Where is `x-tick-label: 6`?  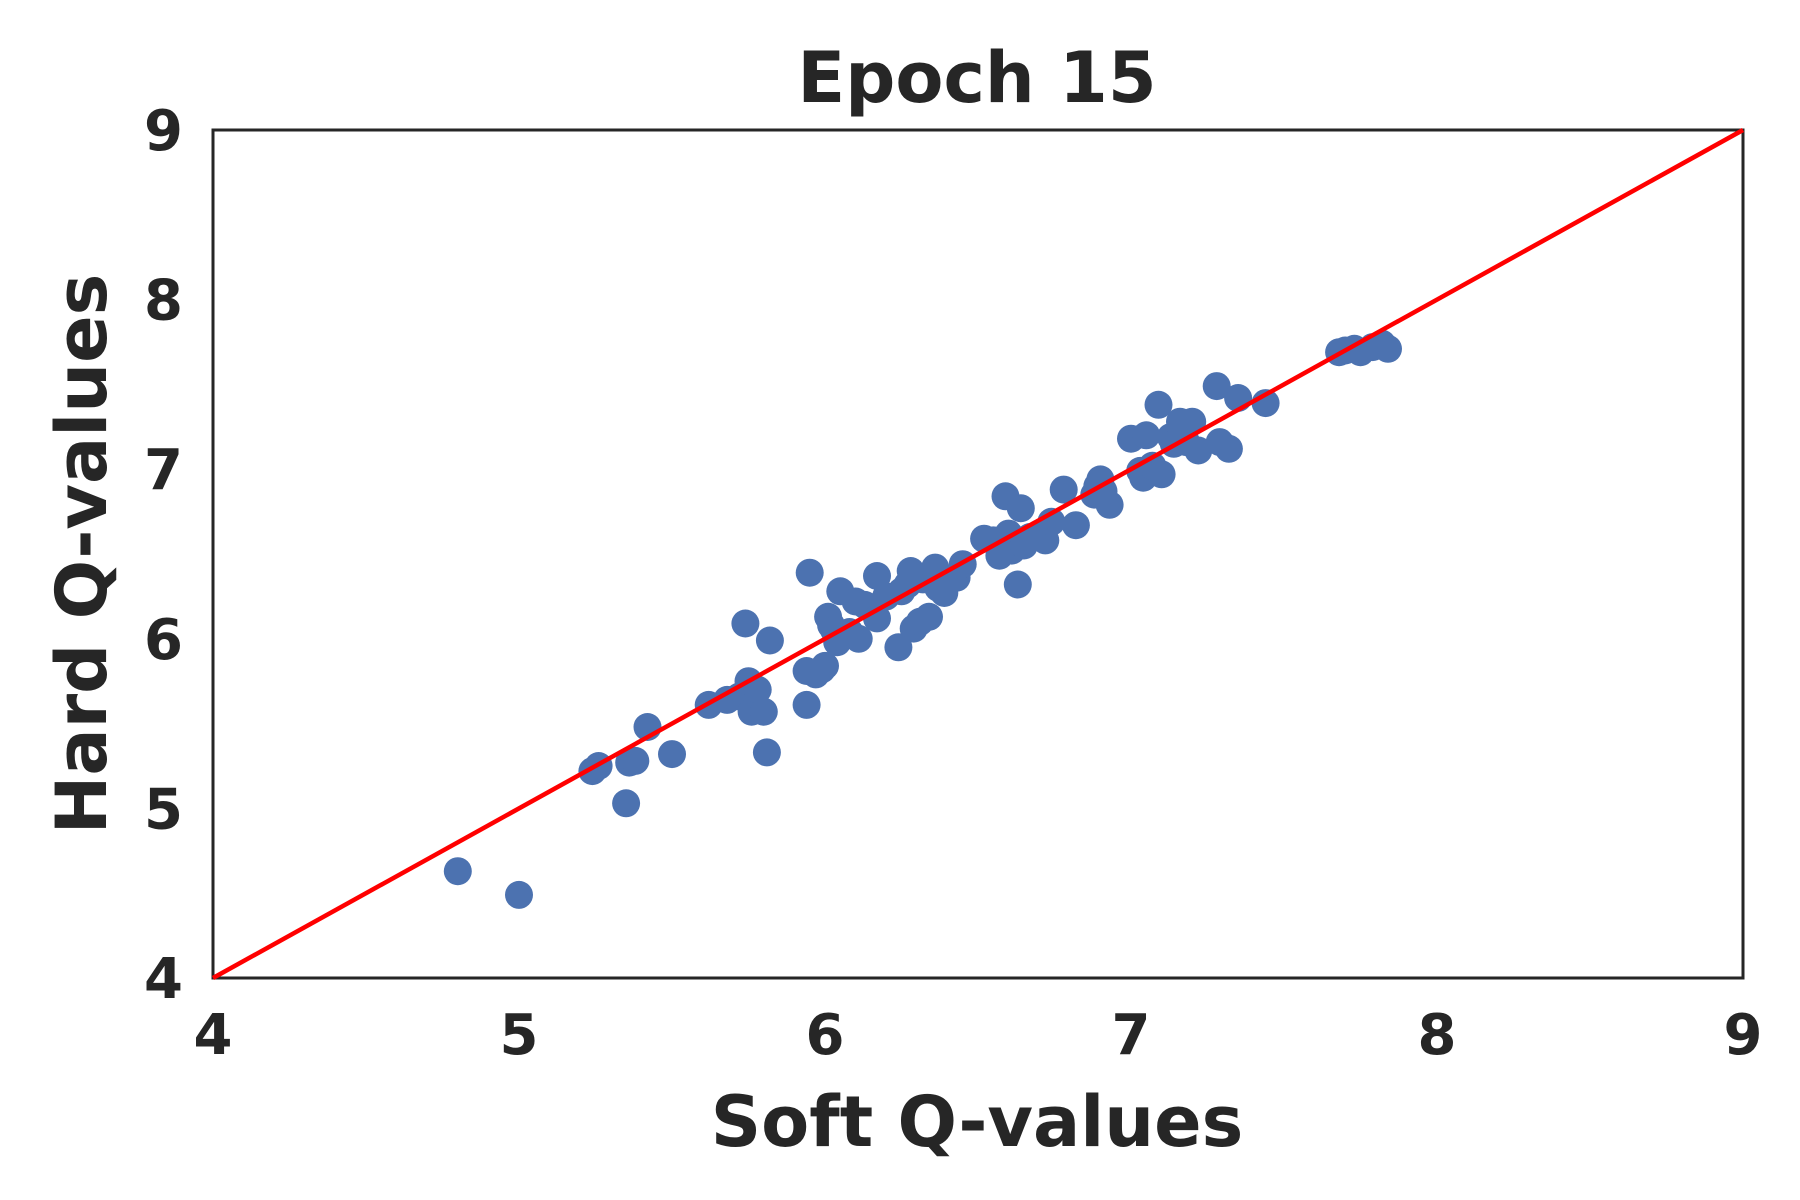
x-tick-label: 6 is located at coordinates (825, 1035).